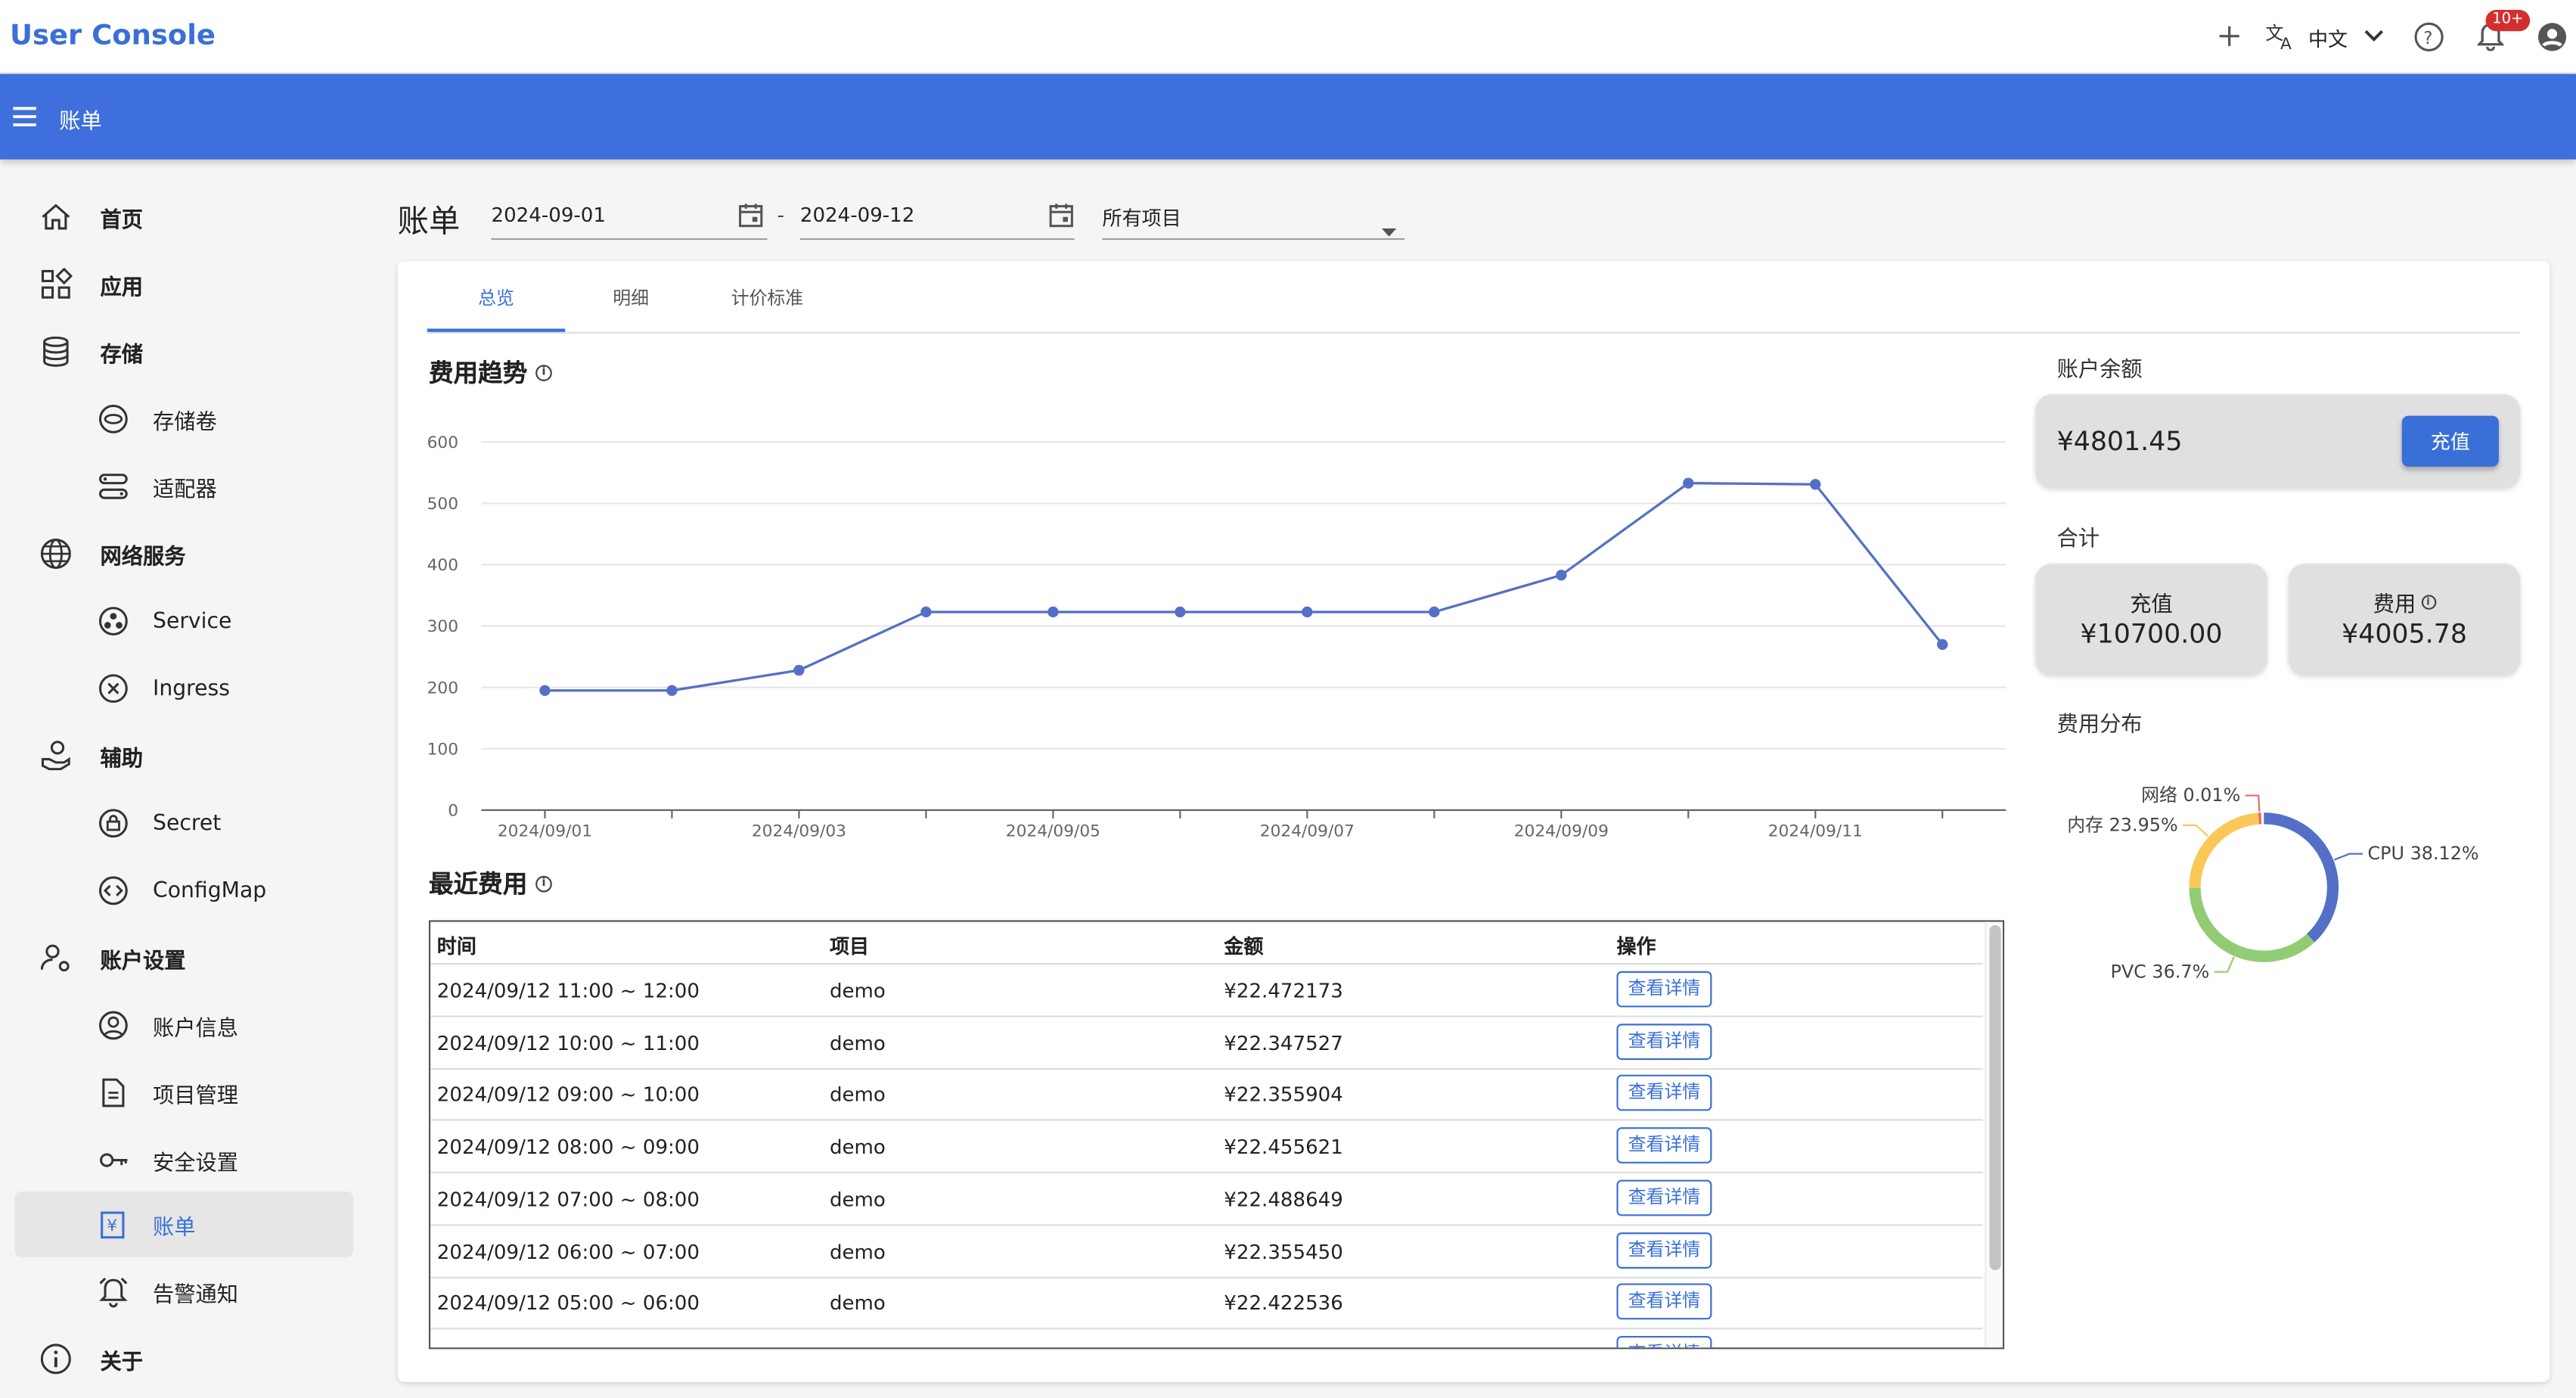 The width and height of the screenshot is (2576, 1398). Describe the element at coordinates (113, 1291) in the screenshot. I see `alarm-icon` at that location.